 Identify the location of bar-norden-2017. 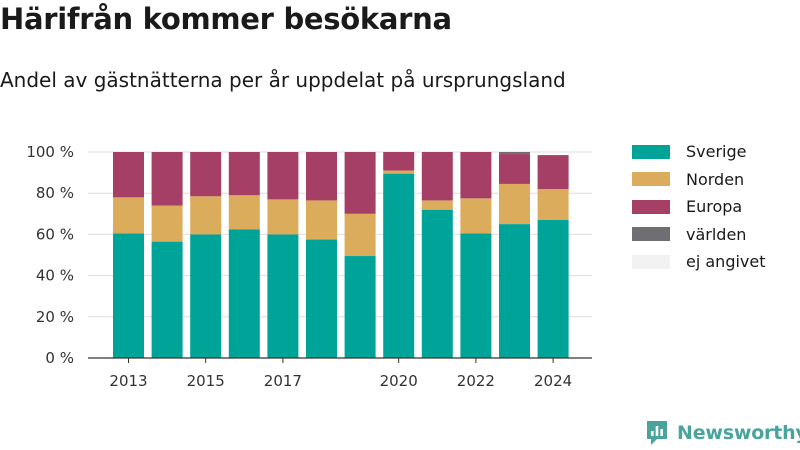
(283, 217).